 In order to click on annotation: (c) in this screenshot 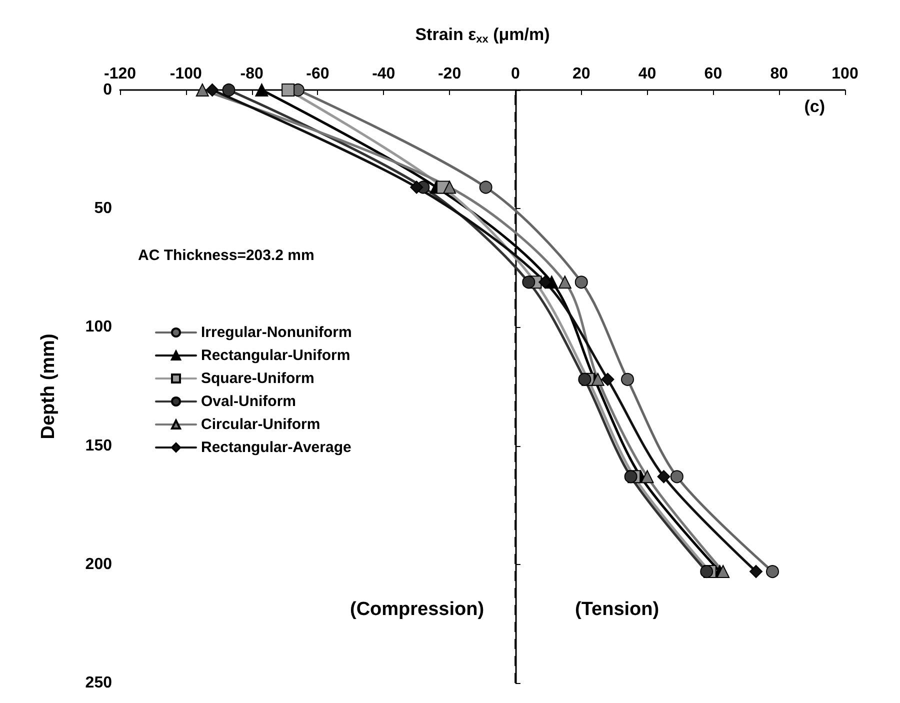, I will do `click(815, 106)`.